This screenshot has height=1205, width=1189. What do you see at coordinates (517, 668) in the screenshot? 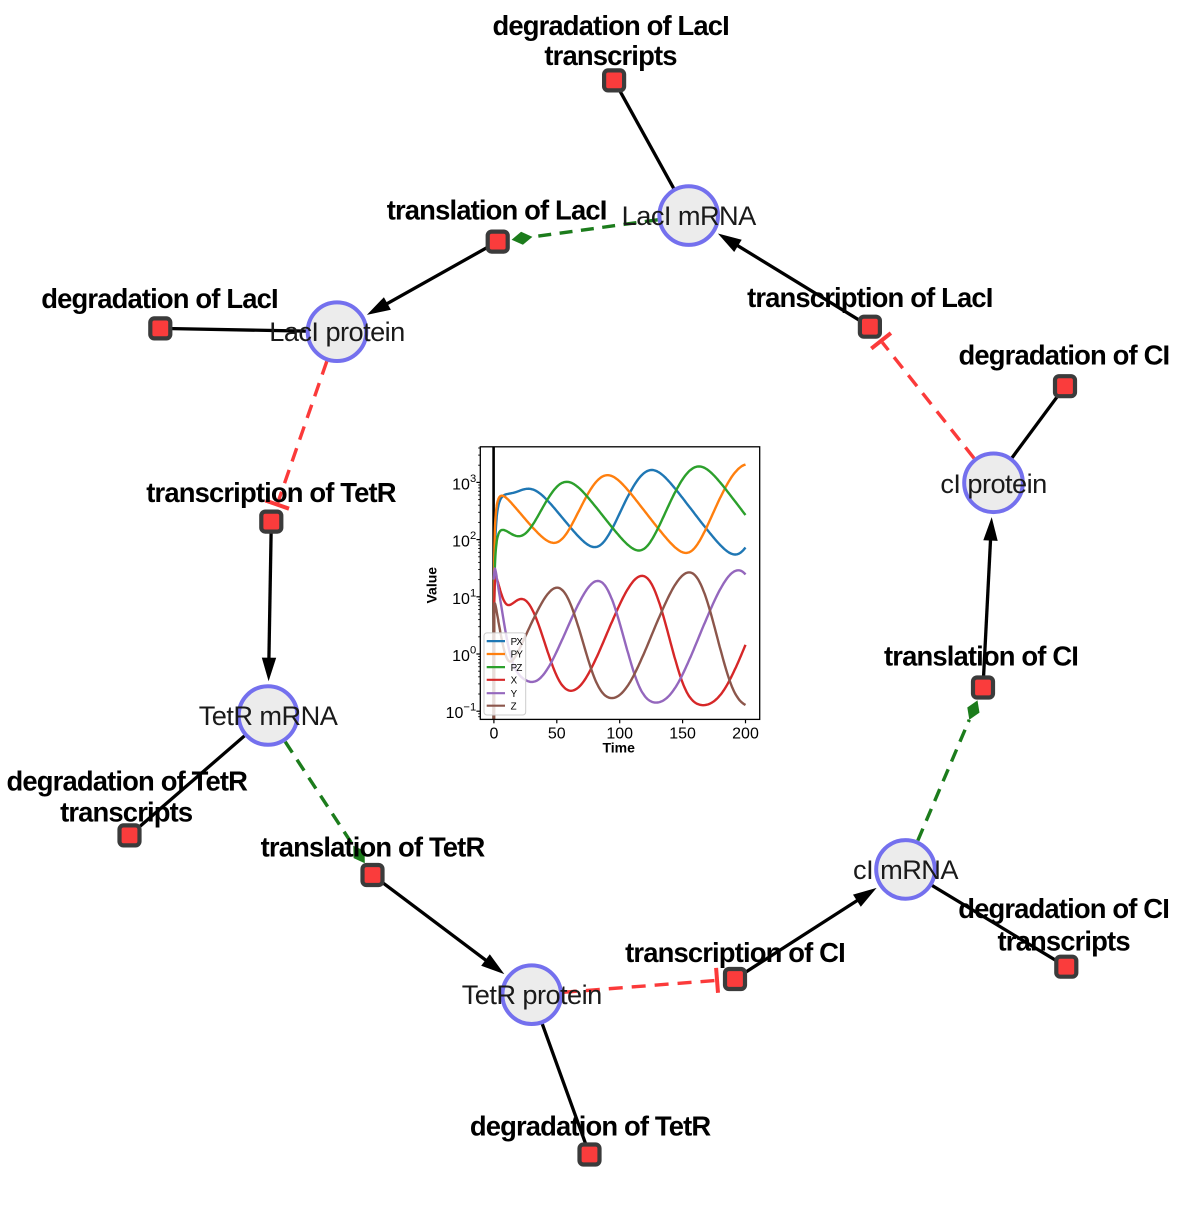
I see `svg-text: PZ` at bounding box center [517, 668].